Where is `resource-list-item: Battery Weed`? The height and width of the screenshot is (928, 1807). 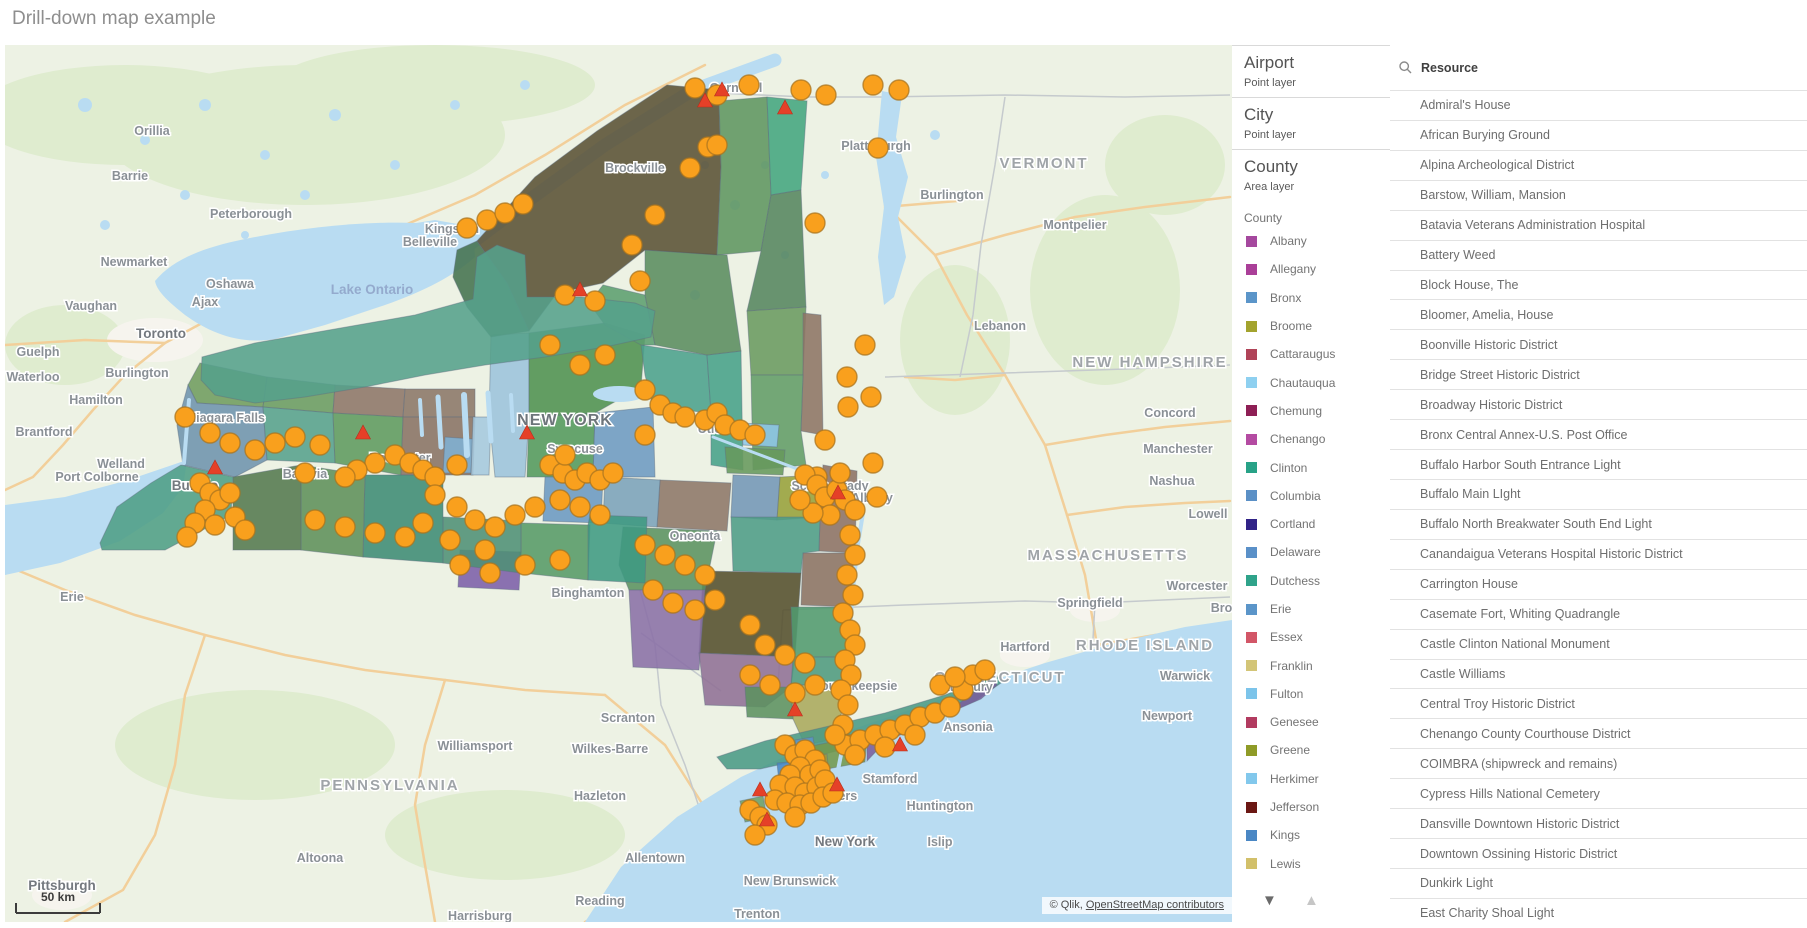
resource-list-item: Battery Weed is located at coordinates (1598, 255).